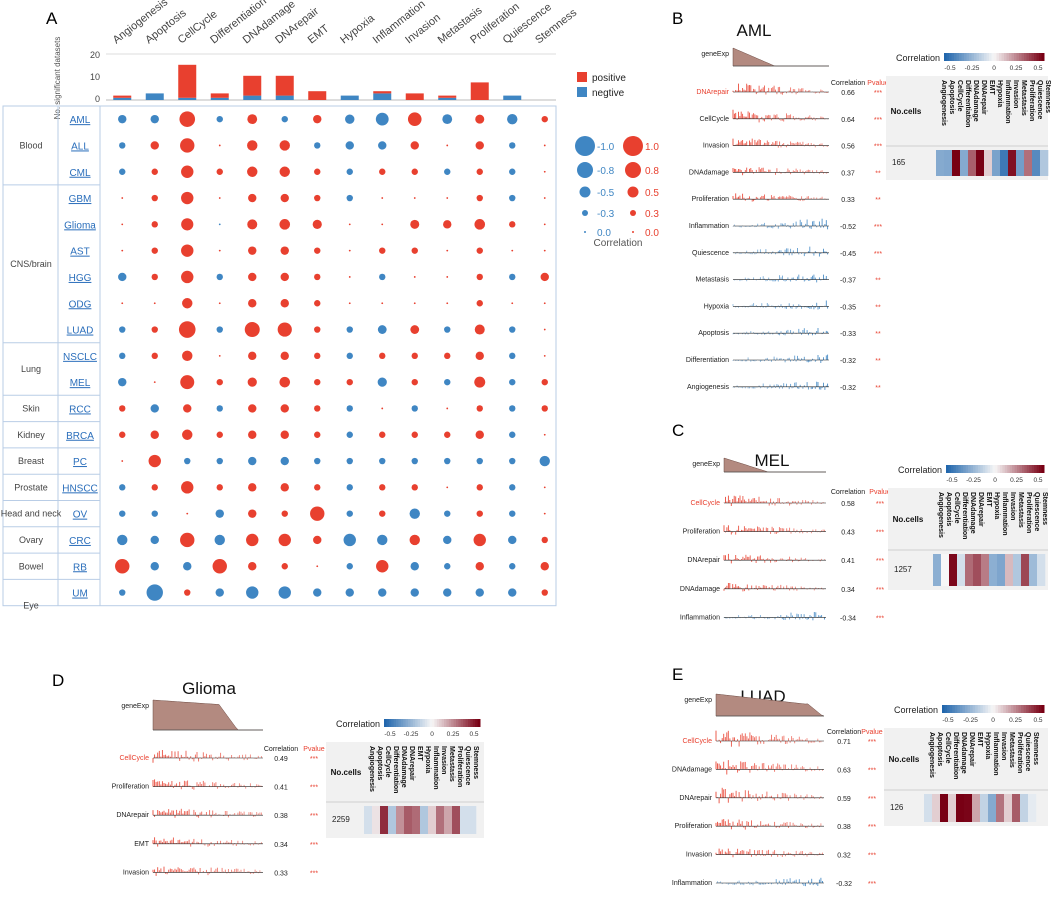 The width and height of the screenshot is (1052, 898). What do you see at coordinates (80, 278) in the screenshot?
I see `dataset-link-hgg: HGG` at bounding box center [80, 278].